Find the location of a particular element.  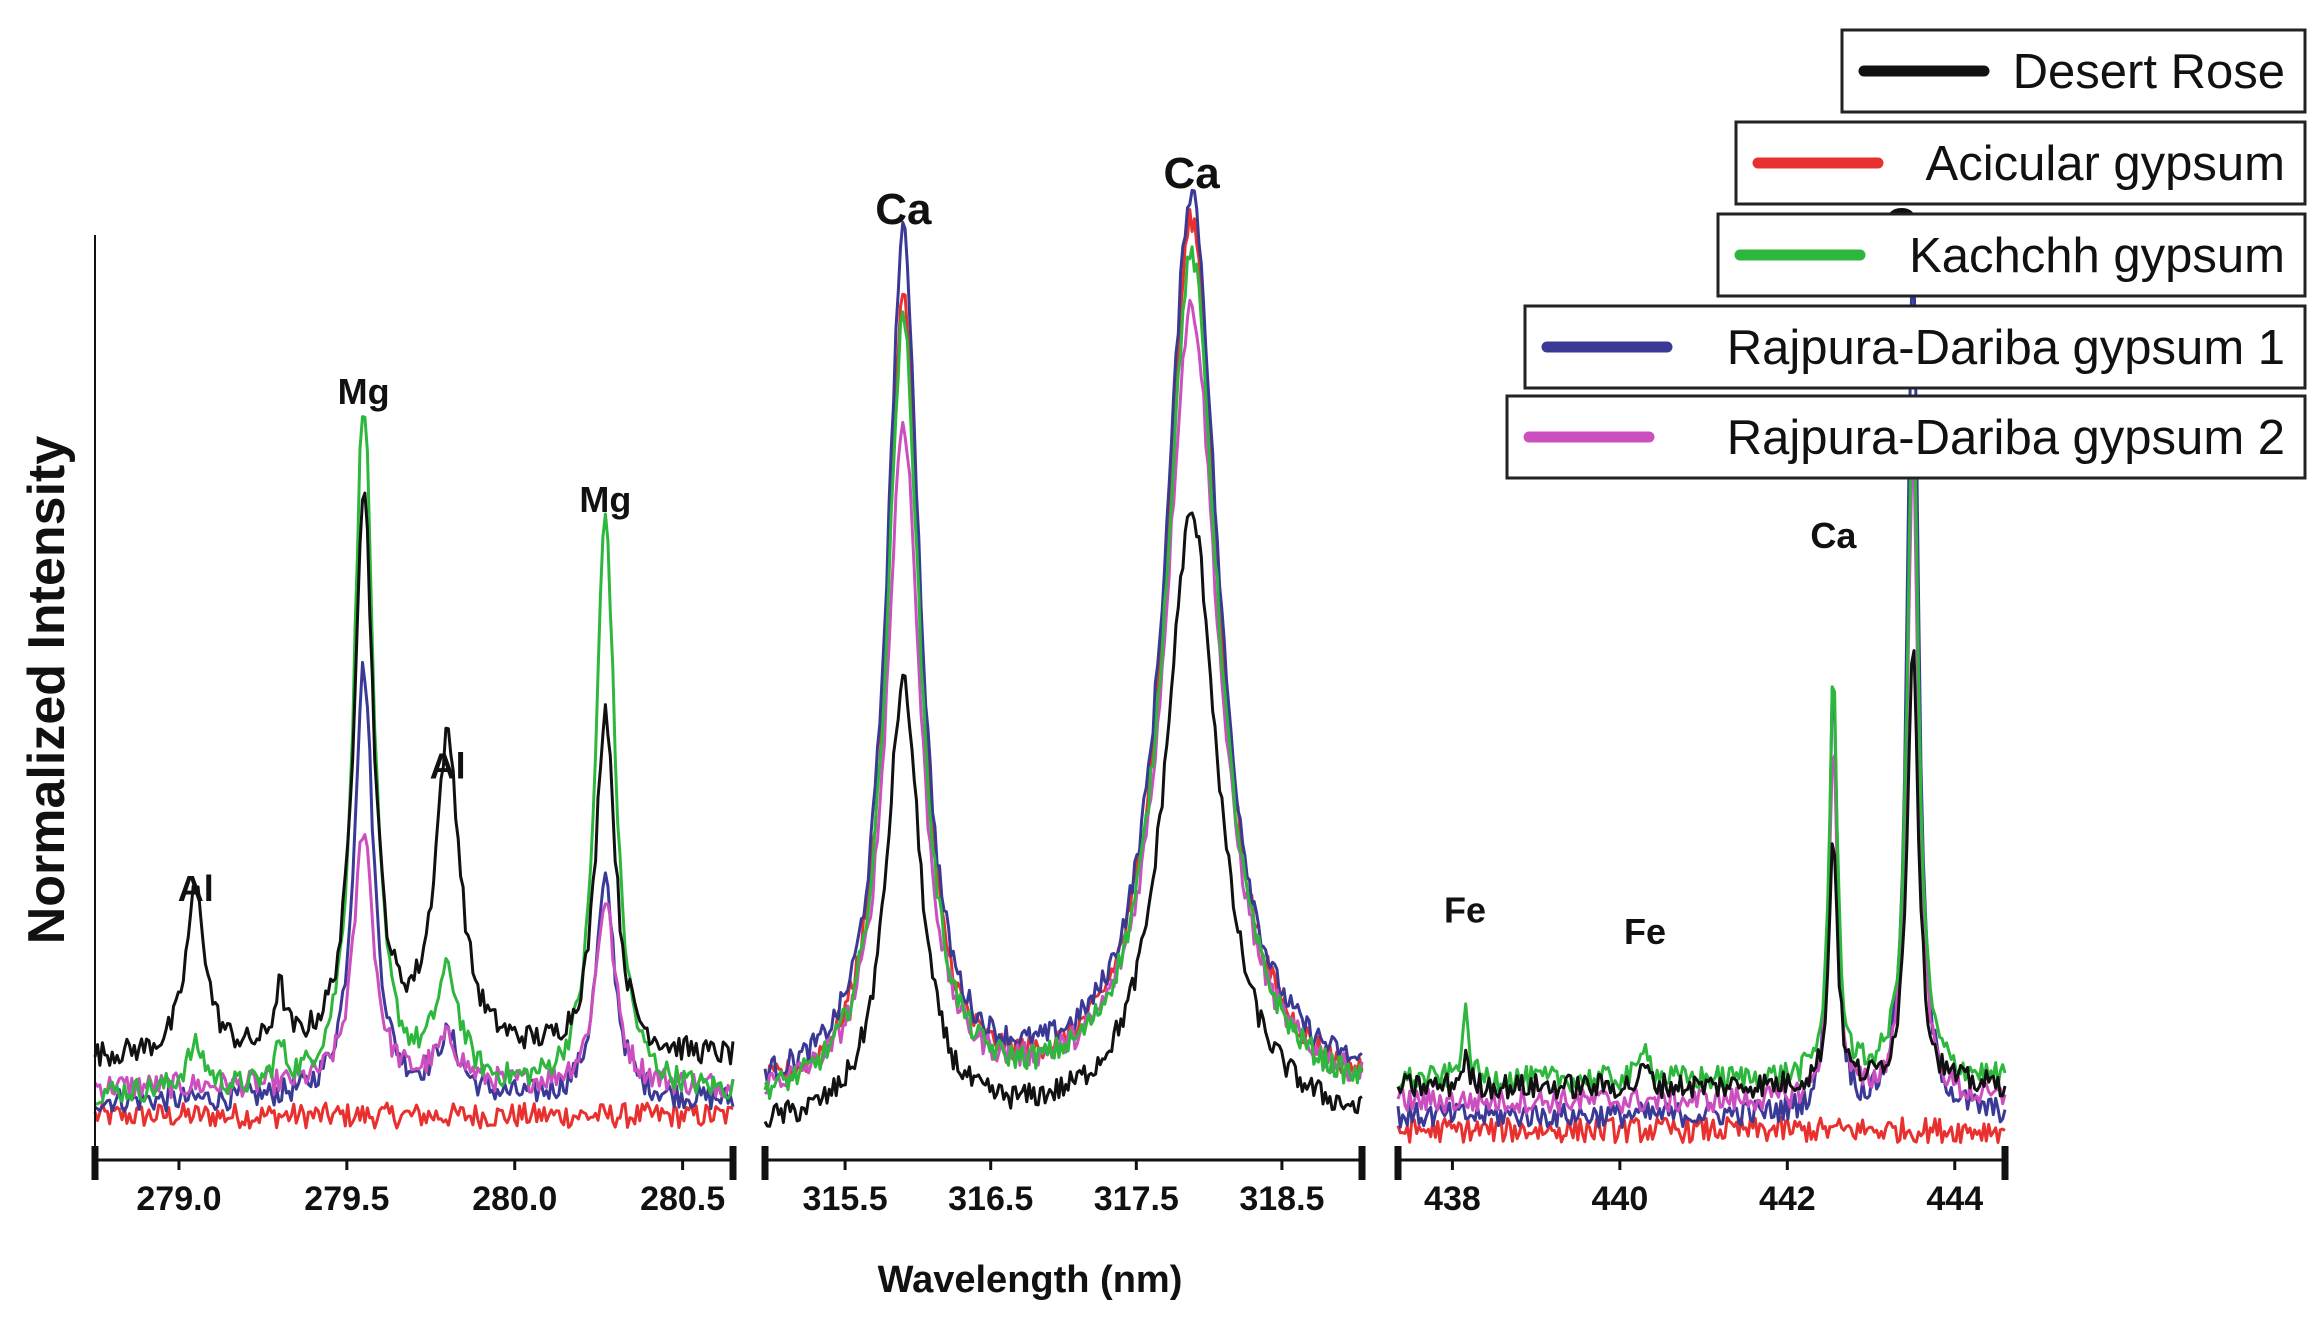

x-tick-label: 279.5 is located at coordinates (346, 1199).